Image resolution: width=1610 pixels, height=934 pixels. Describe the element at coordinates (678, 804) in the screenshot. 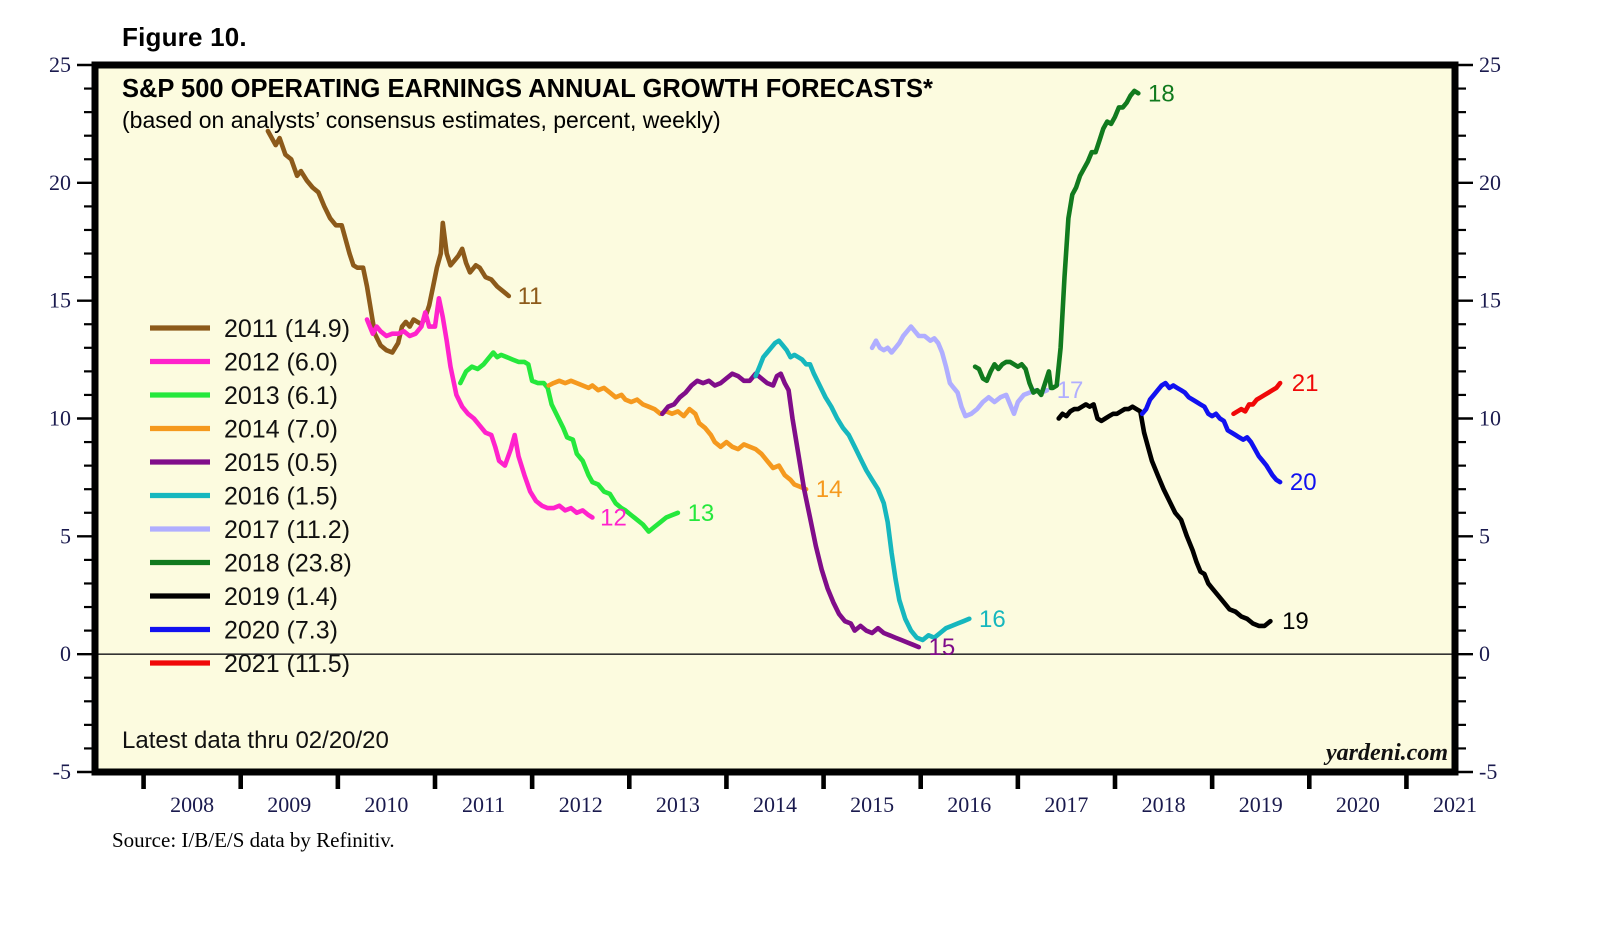

I see `x-tick-label: 2013` at that location.